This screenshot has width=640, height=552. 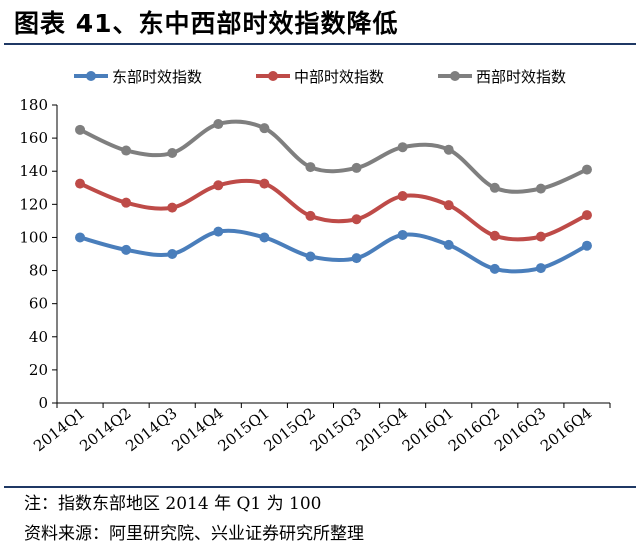 I want to click on x-tick-label: 2015Q1, so click(x=243, y=429).